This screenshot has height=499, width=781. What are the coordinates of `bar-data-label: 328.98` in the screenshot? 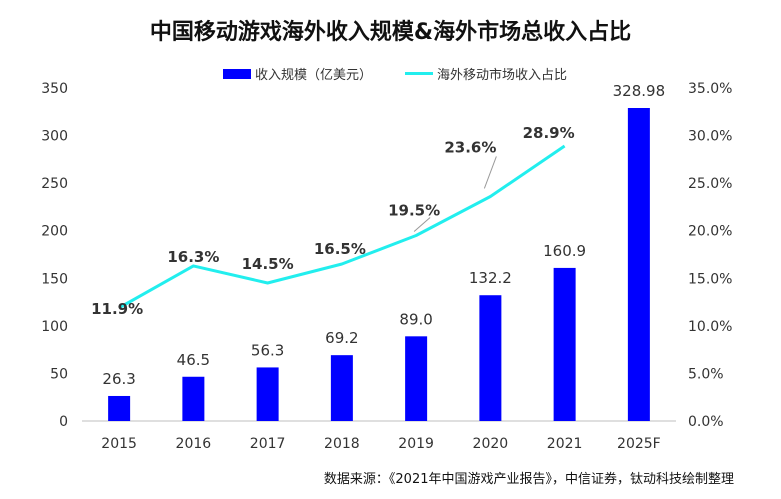 It's located at (639, 91).